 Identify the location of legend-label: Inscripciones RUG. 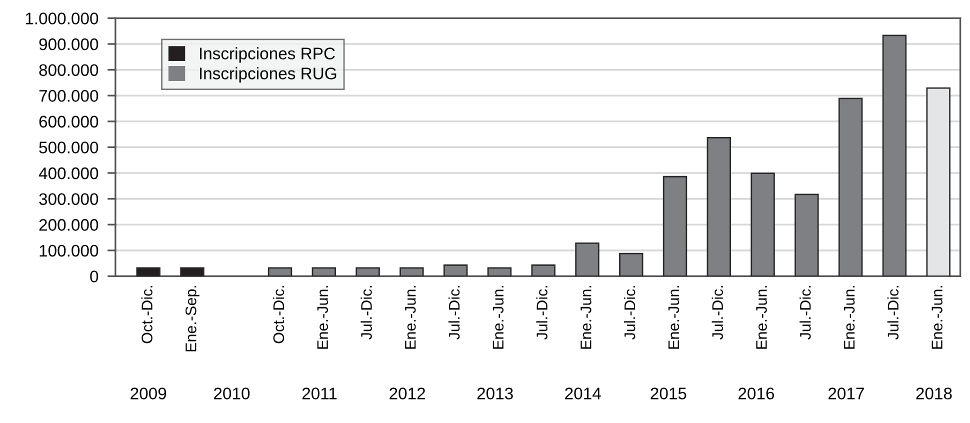
(268, 75).